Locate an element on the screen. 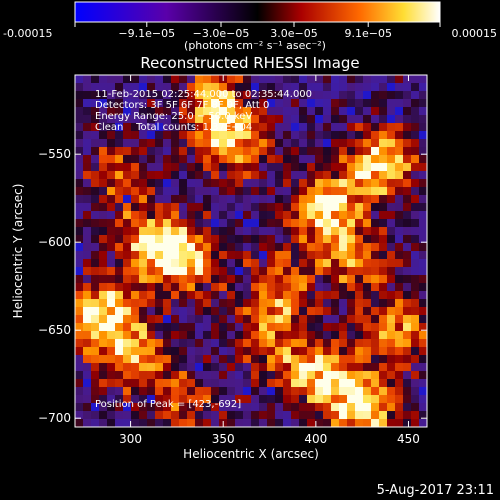 The image size is (500, 500). colorbar-unit: (photons cm⁻² s⁻¹ asec⁻²) is located at coordinates (255, 45).